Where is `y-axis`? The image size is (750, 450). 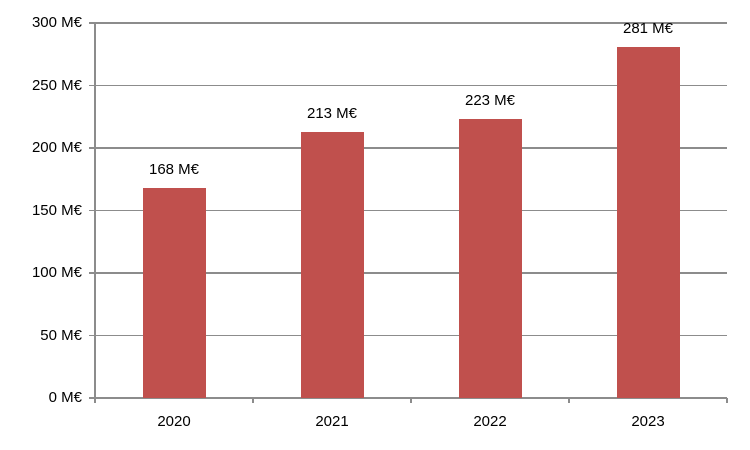 y-axis is located at coordinates (95, 213).